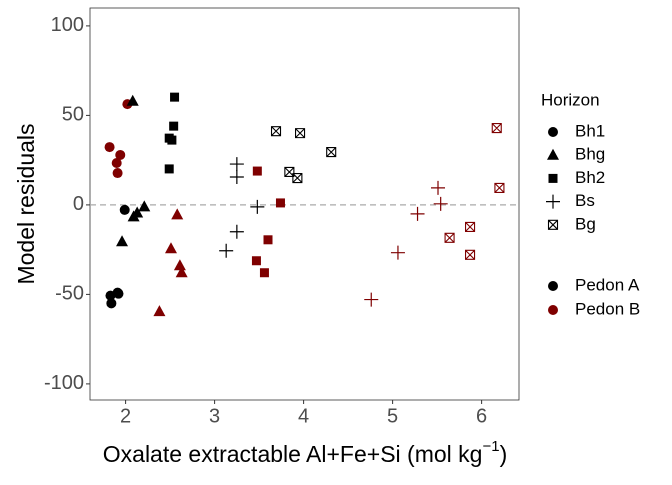 The width and height of the screenshot is (672, 485). I want to click on x-axis-title: Oxalate extractable Al+Fe+Si (mol kg−1), so click(305, 452).